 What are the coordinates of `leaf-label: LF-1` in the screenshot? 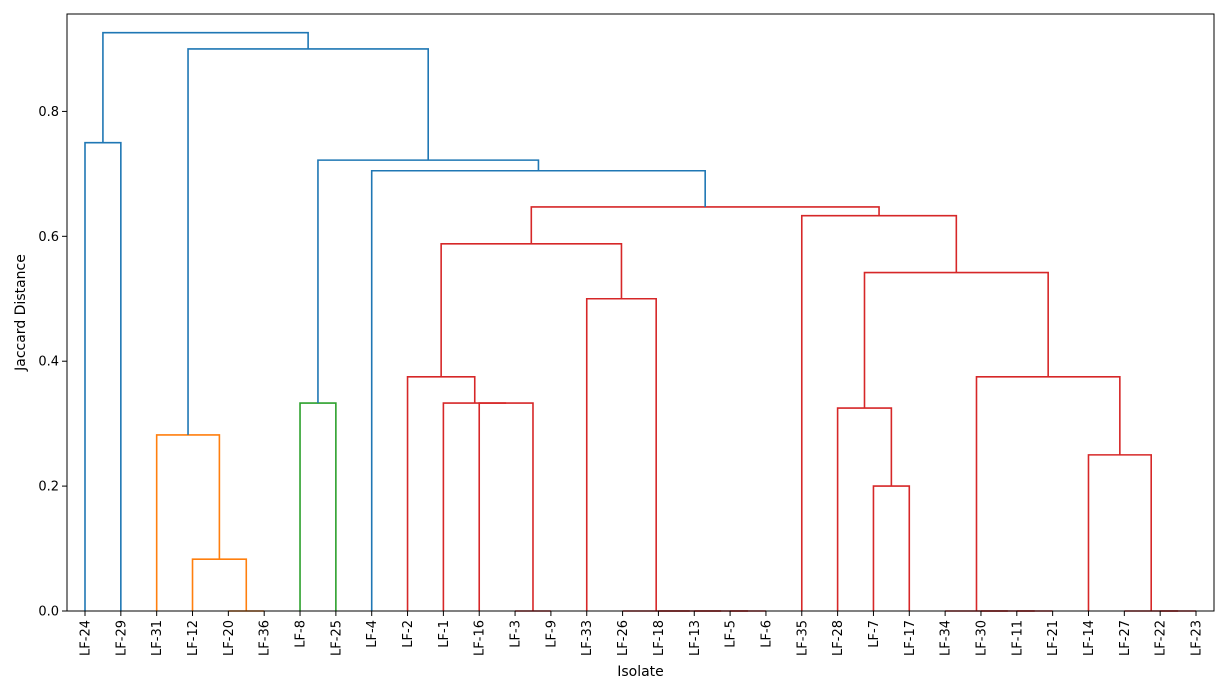 It's located at (444, 634).